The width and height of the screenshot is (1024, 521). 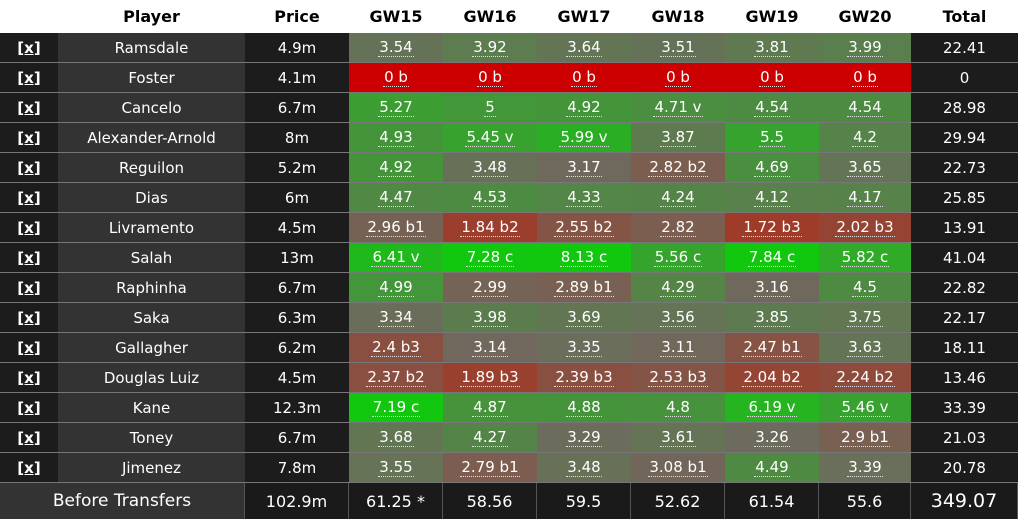 I want to click on gw-points-value: 4.27, so click(x=490, y=437).